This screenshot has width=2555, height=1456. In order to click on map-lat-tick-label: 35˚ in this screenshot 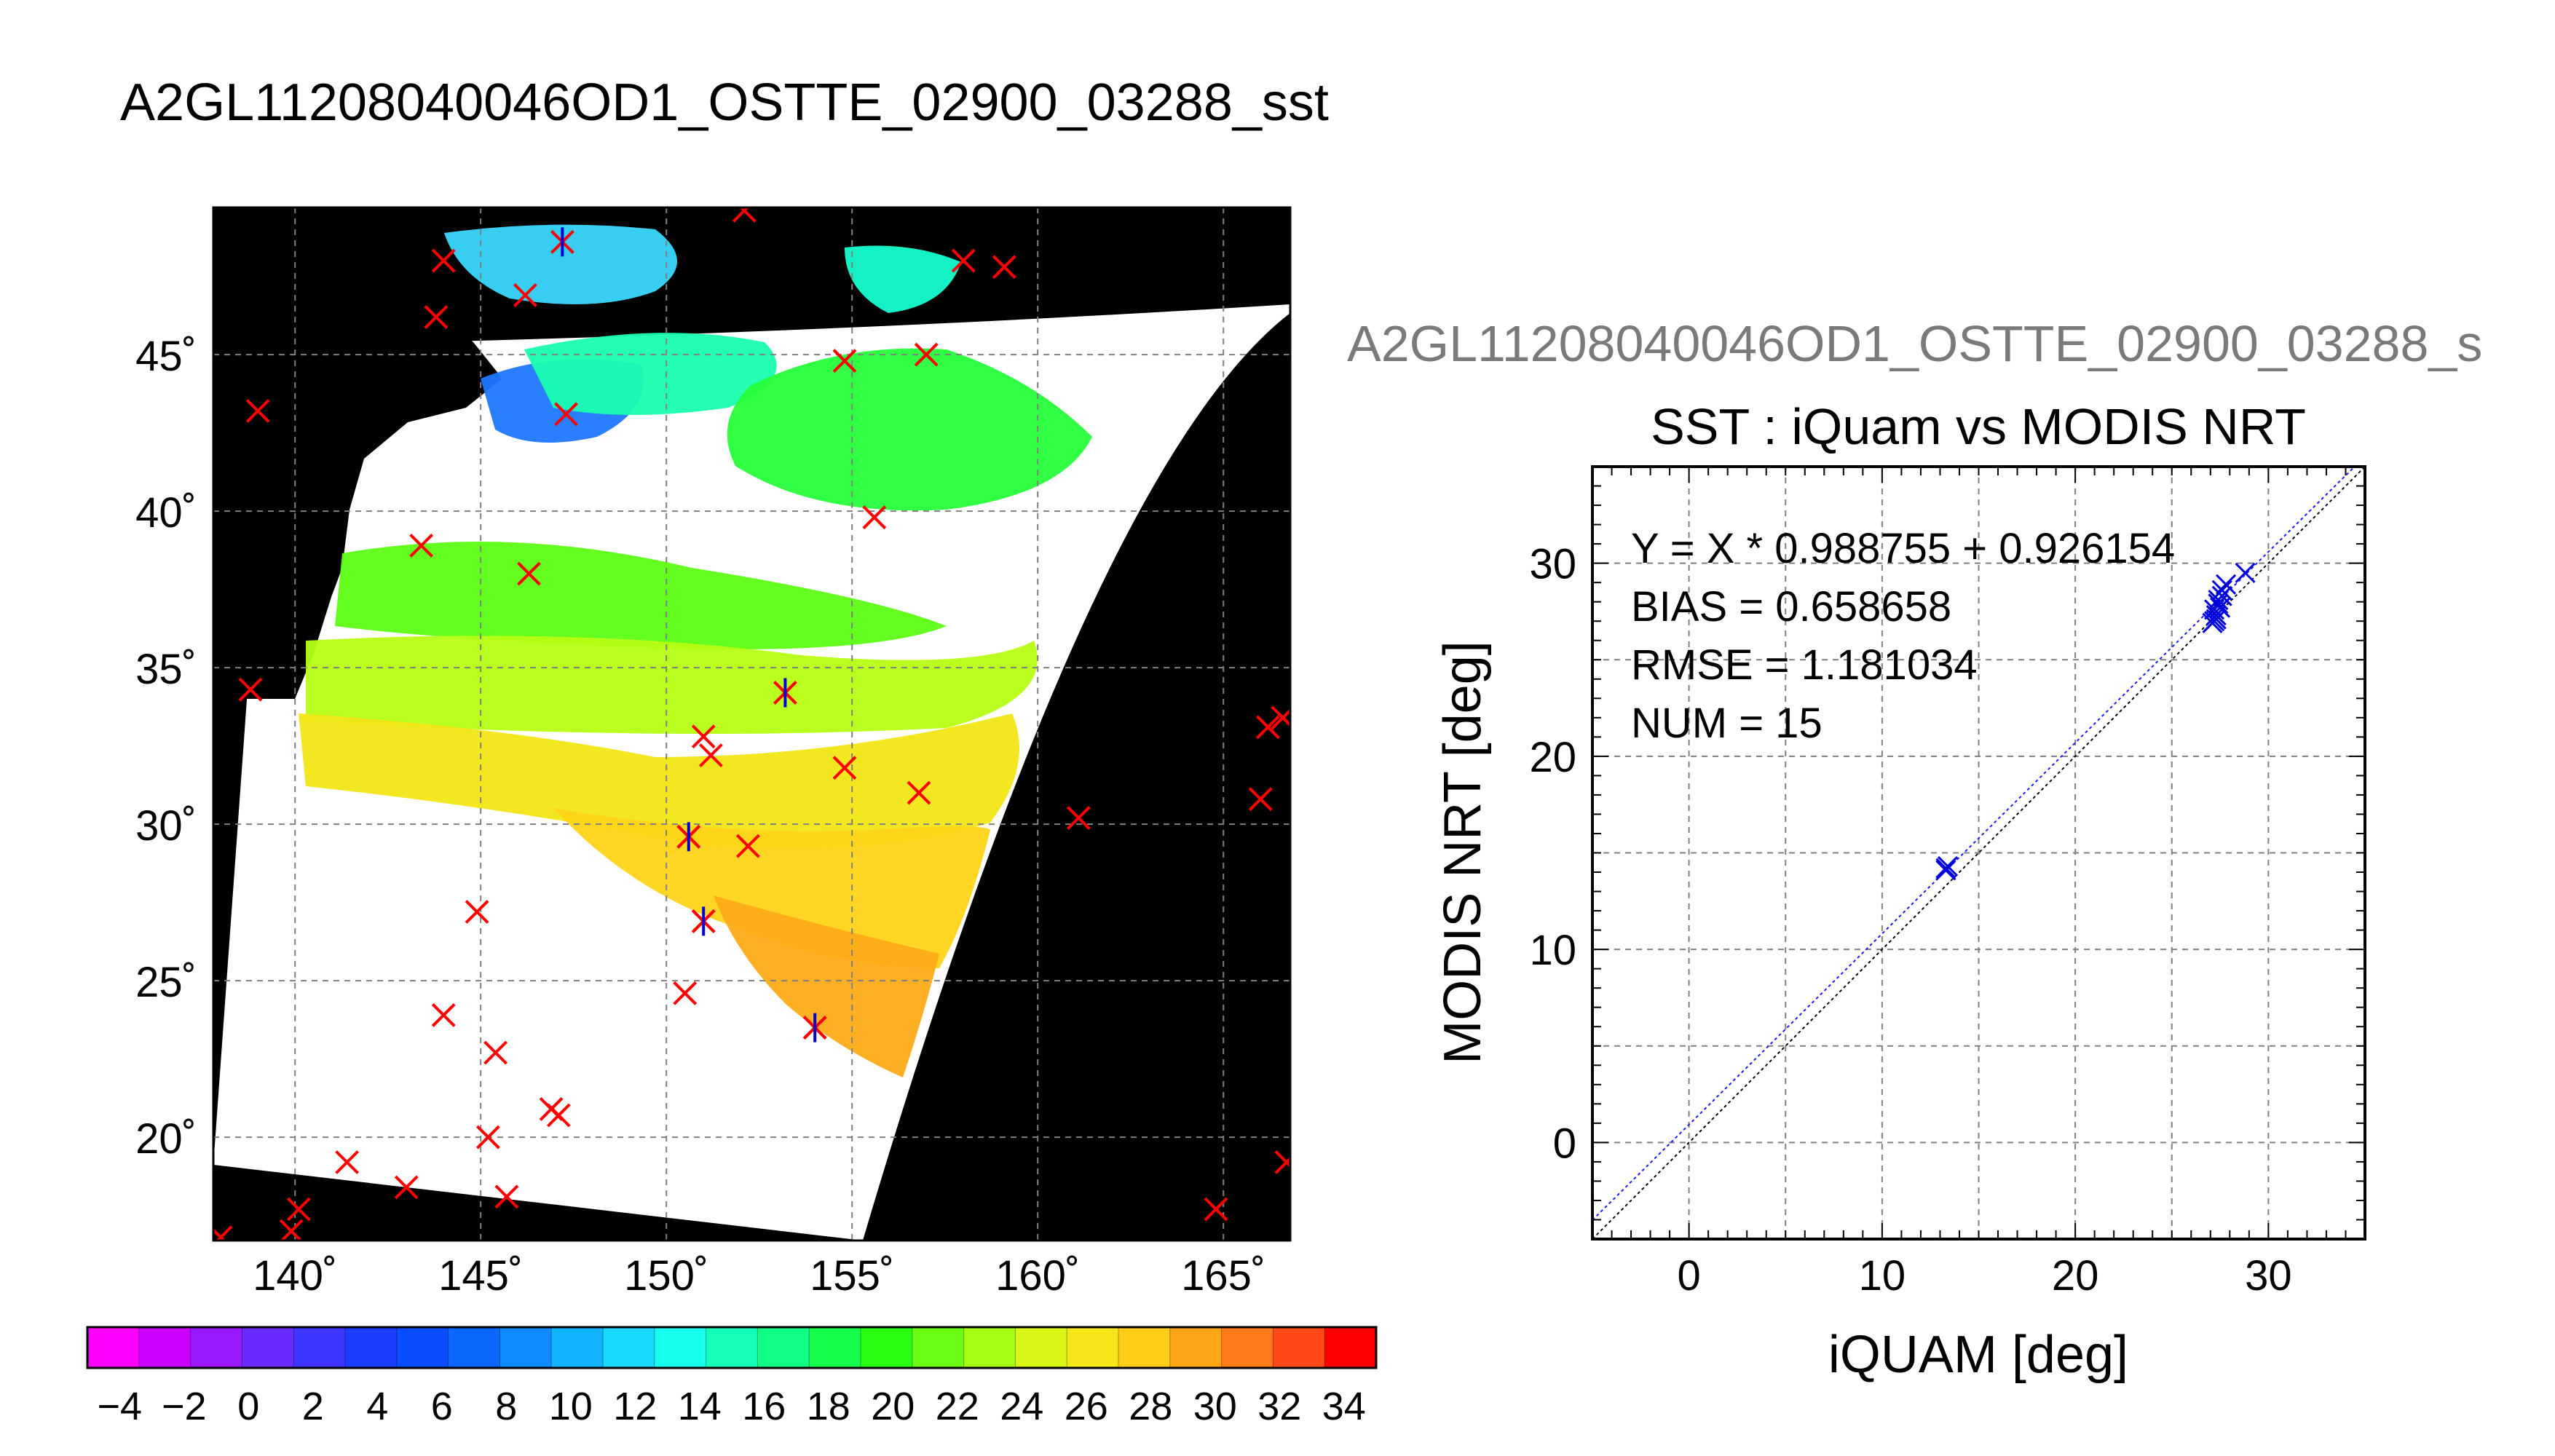, I will do `click(166, 669)`.